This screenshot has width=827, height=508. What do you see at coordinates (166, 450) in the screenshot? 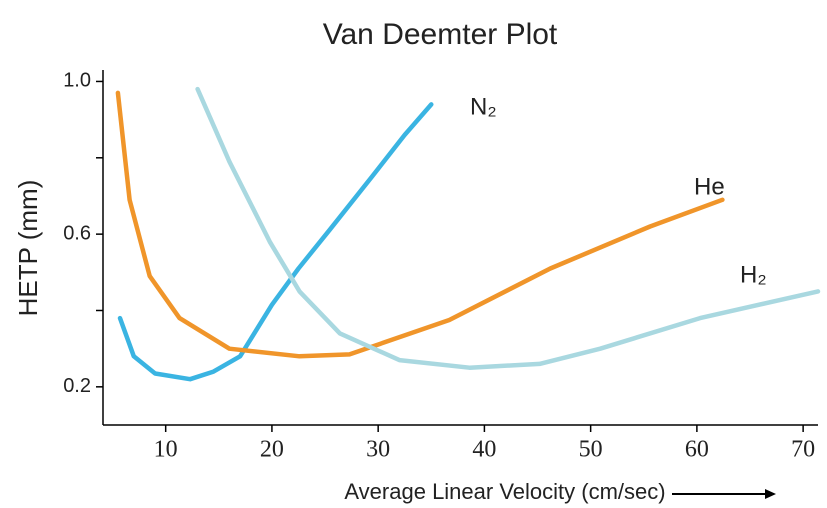
I see `x-tick-label: 10` at bounding box center [166, 450].